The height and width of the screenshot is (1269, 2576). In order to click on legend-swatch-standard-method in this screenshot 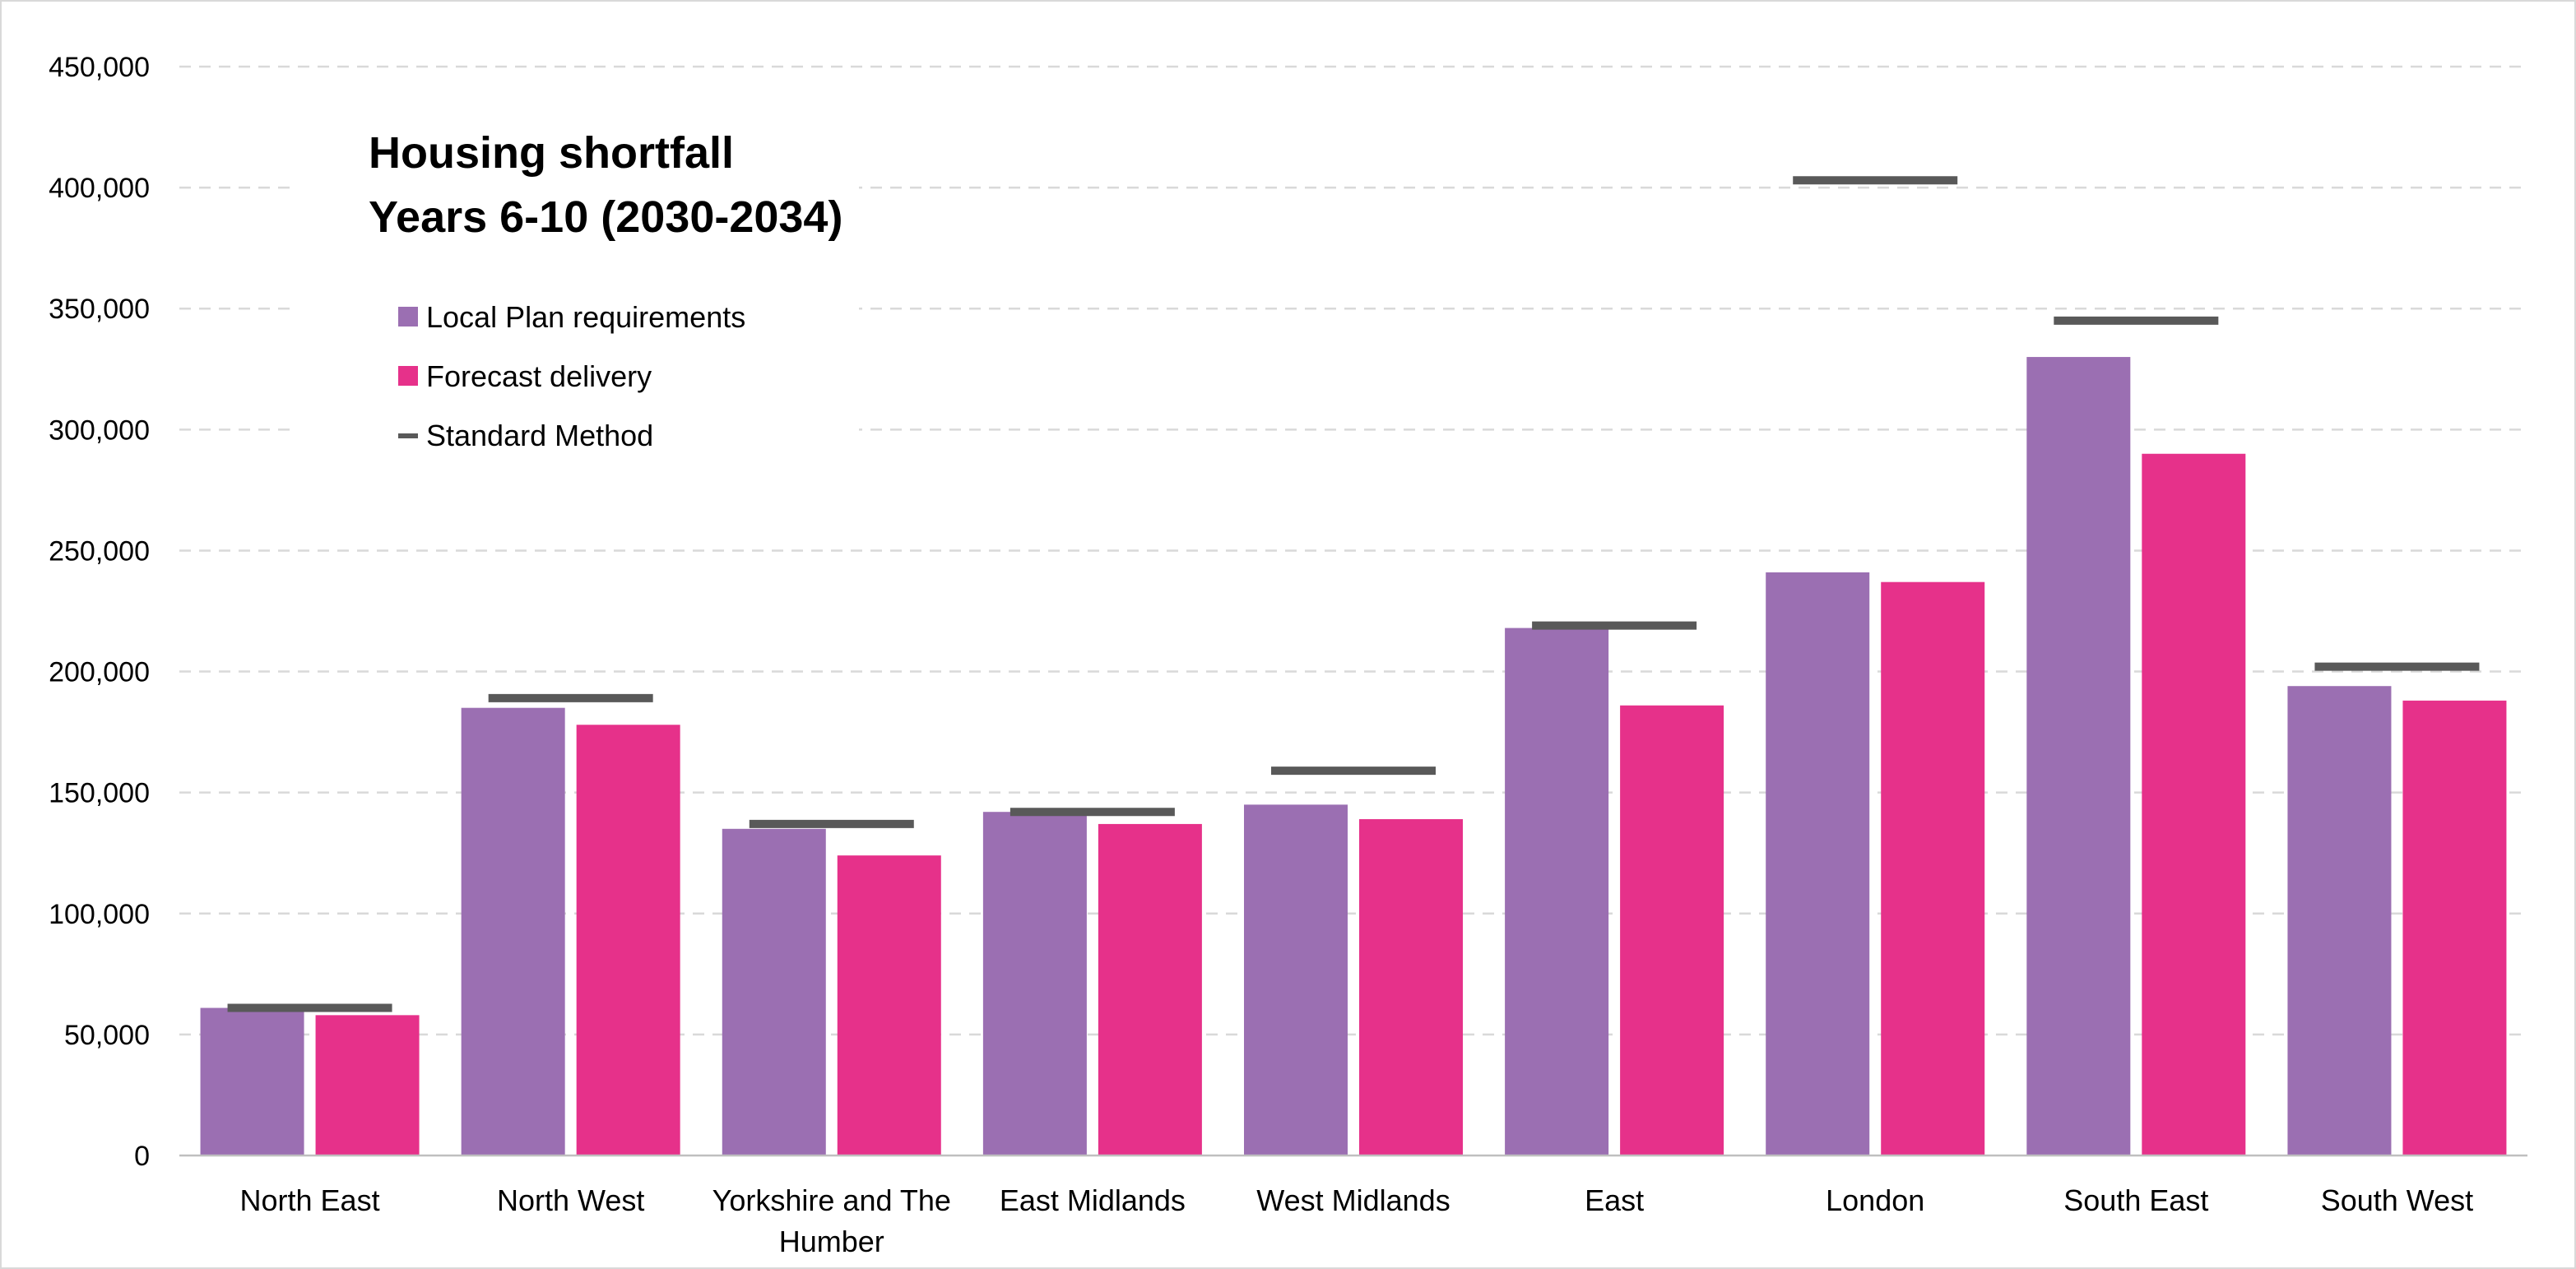, I will do `click(408, 436)`.